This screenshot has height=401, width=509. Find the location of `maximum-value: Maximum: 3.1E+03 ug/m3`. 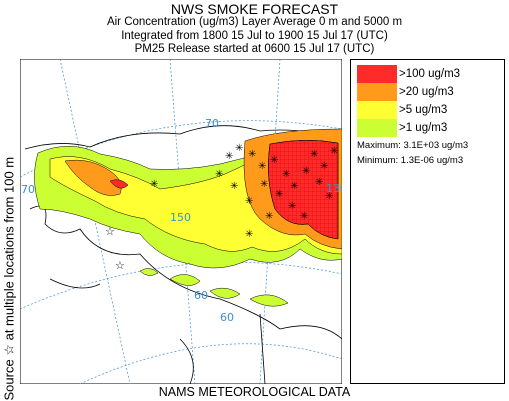

maximum-value: Maximum: 3.1E+03 ug/m3 is located at coordinates (413, 145).